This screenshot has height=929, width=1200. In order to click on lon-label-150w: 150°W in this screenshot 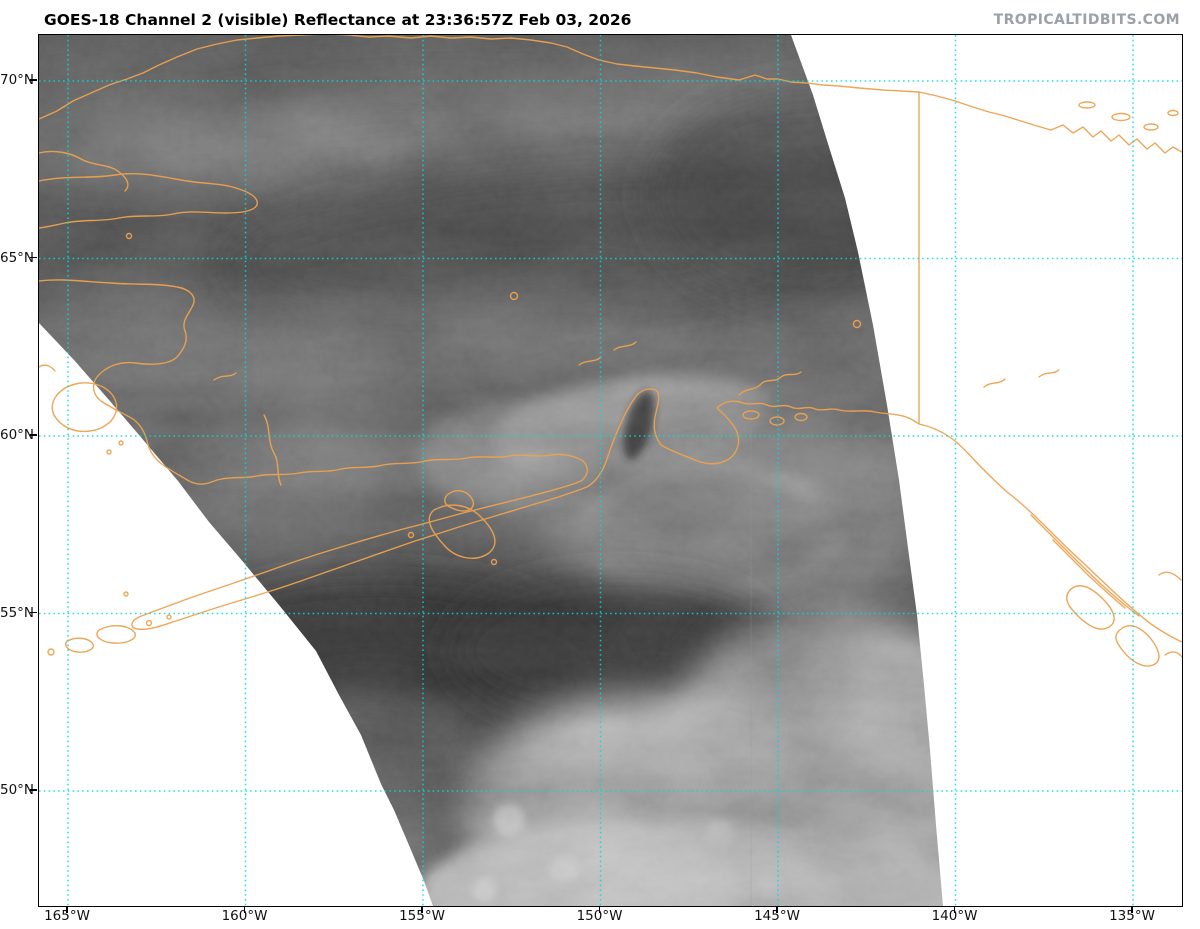, I will do `click(599, 916)`.